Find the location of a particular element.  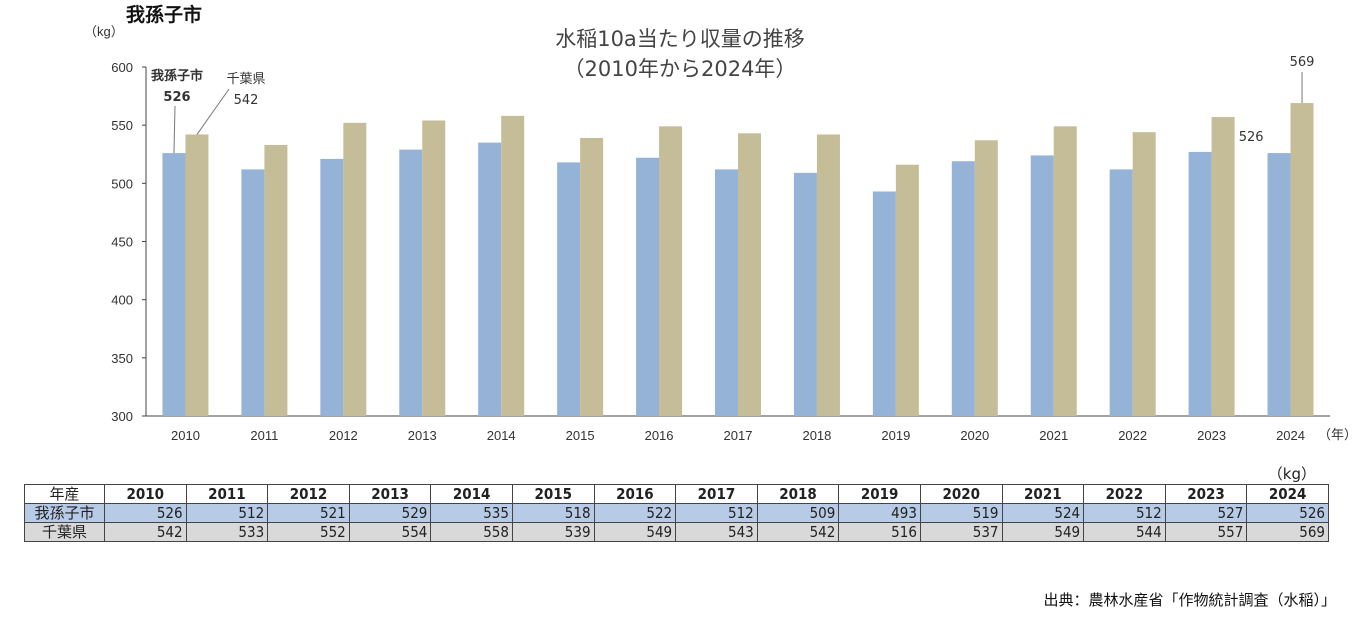

table-row-label: 我孫子市 is located at coordinates (64, 513).